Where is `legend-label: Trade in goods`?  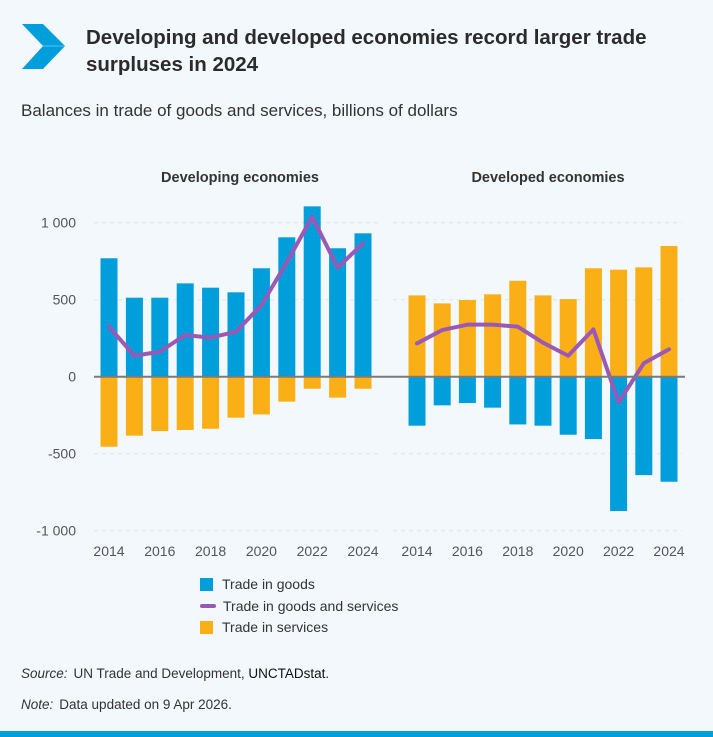
legend-label: Trade in goods is located at coordinates (268, 584).